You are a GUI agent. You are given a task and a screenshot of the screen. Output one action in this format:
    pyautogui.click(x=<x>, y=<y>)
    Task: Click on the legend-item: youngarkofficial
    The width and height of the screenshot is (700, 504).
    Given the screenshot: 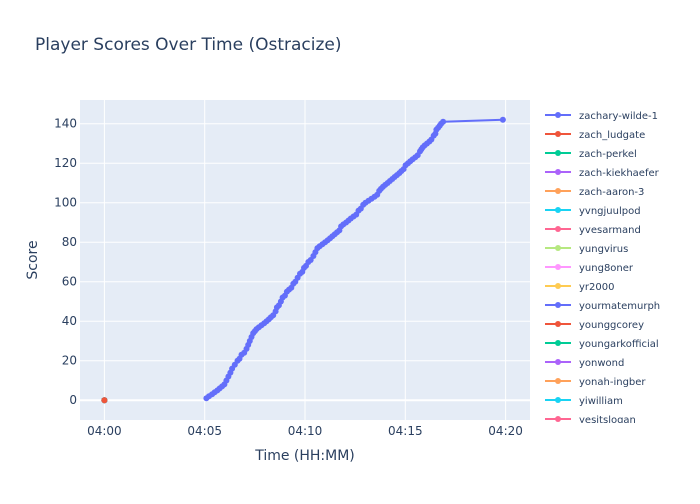 What is the action you would take?
    pyautogui.click(x=602, y=344)
    